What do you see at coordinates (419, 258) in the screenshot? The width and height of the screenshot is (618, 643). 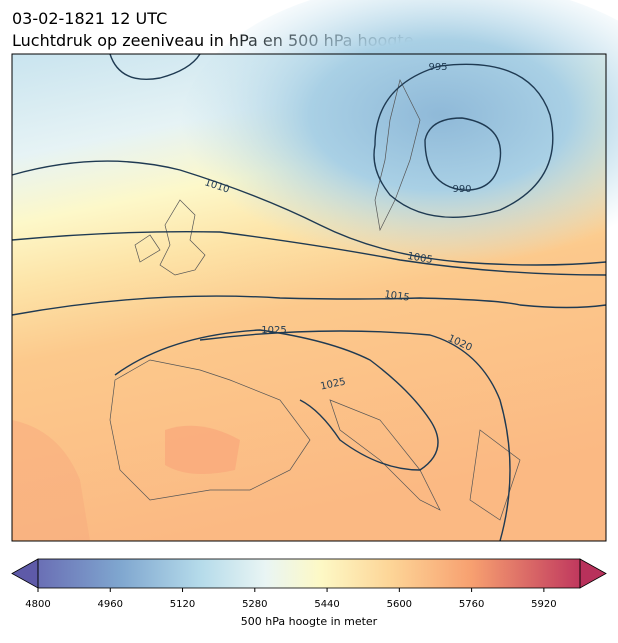 I see `isobar-label: 1005` at bounding box center [419, 258].